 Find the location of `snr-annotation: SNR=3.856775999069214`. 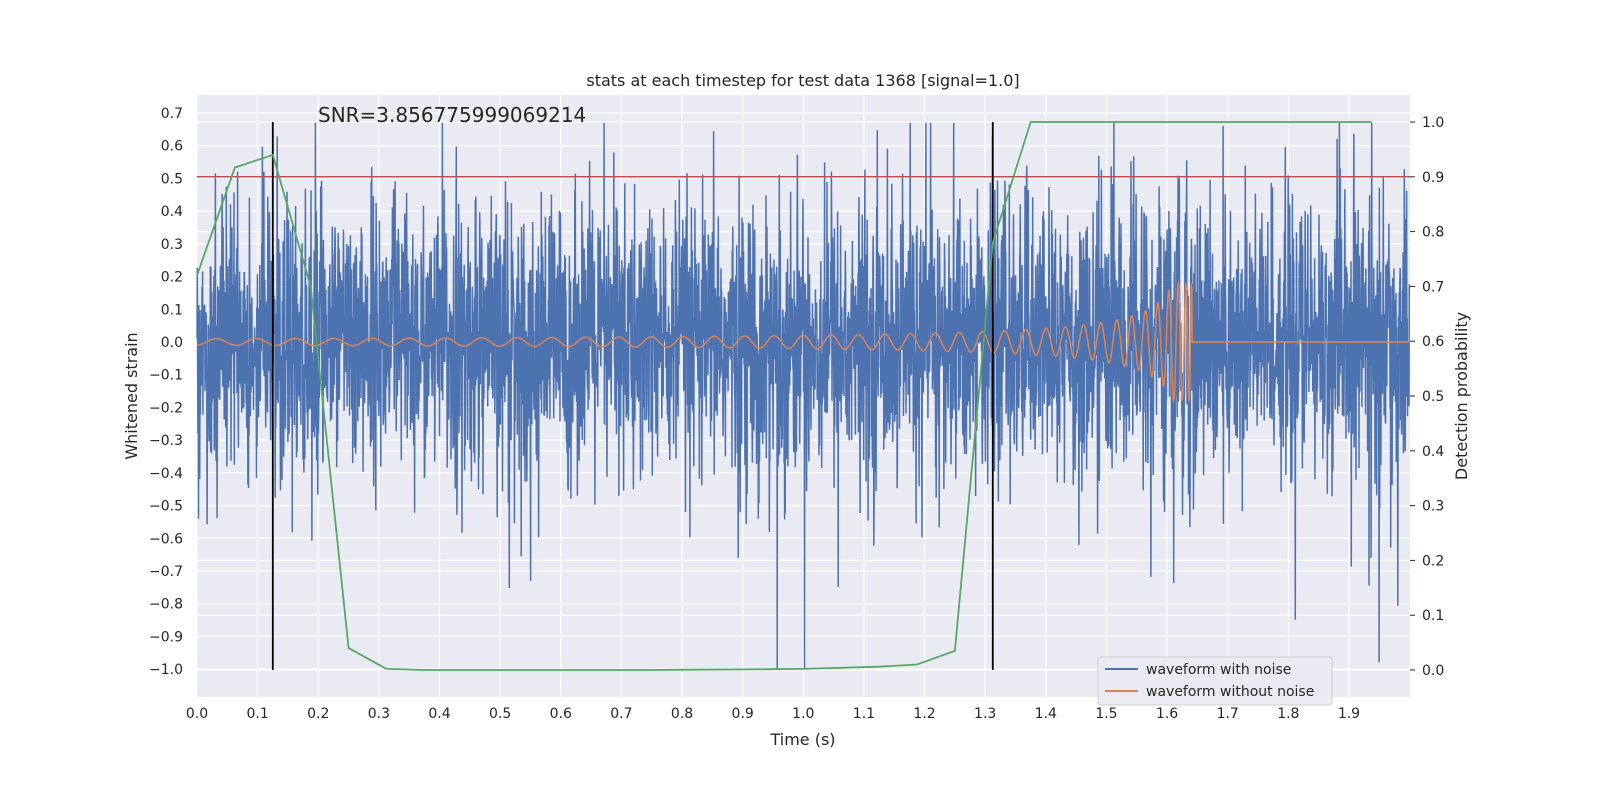

snr-annotation: SNR=3.856775999069214 is located at coordinates (452, 115).